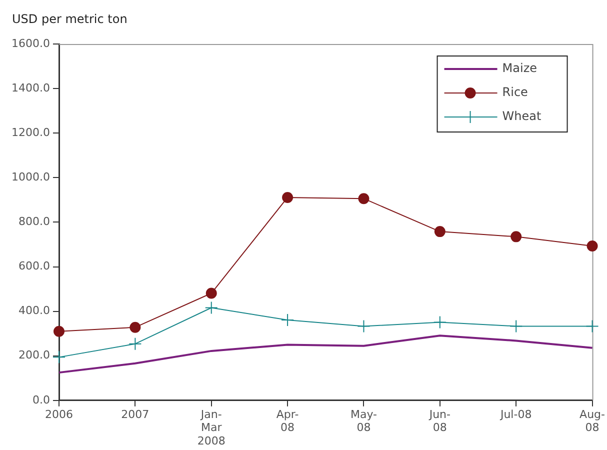 This screenshot has width=607, height=450. Describe the element at coordinates (59, 414) in the screenshot. I see `x-tick-label: 2006` at that location.